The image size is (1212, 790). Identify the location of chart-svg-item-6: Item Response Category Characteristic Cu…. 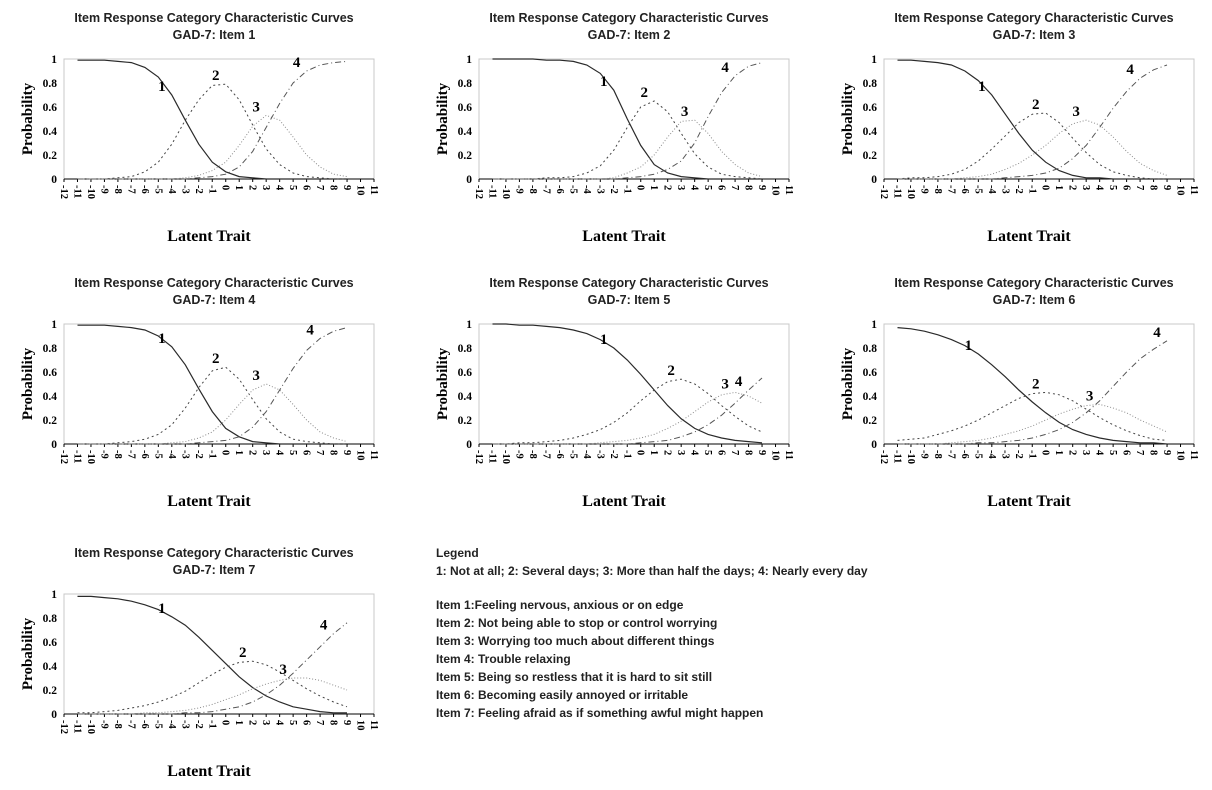
(1019, 393).